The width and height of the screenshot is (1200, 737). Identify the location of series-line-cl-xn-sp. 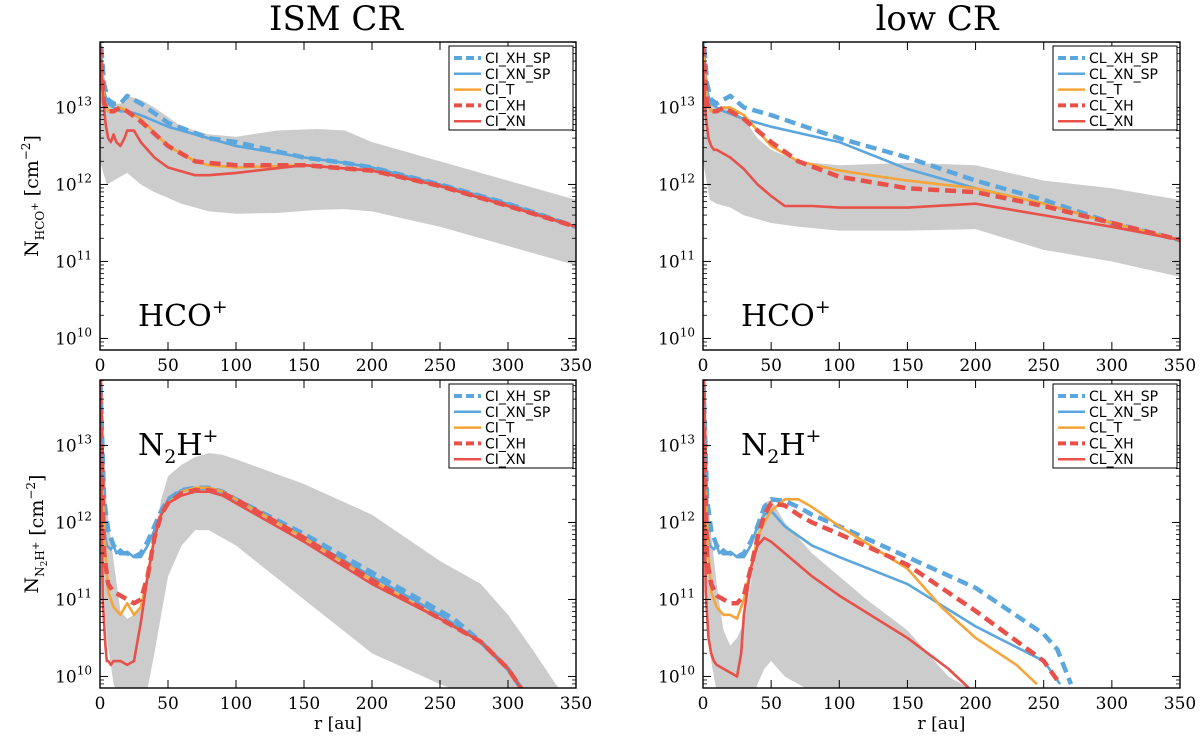
(882, 588).